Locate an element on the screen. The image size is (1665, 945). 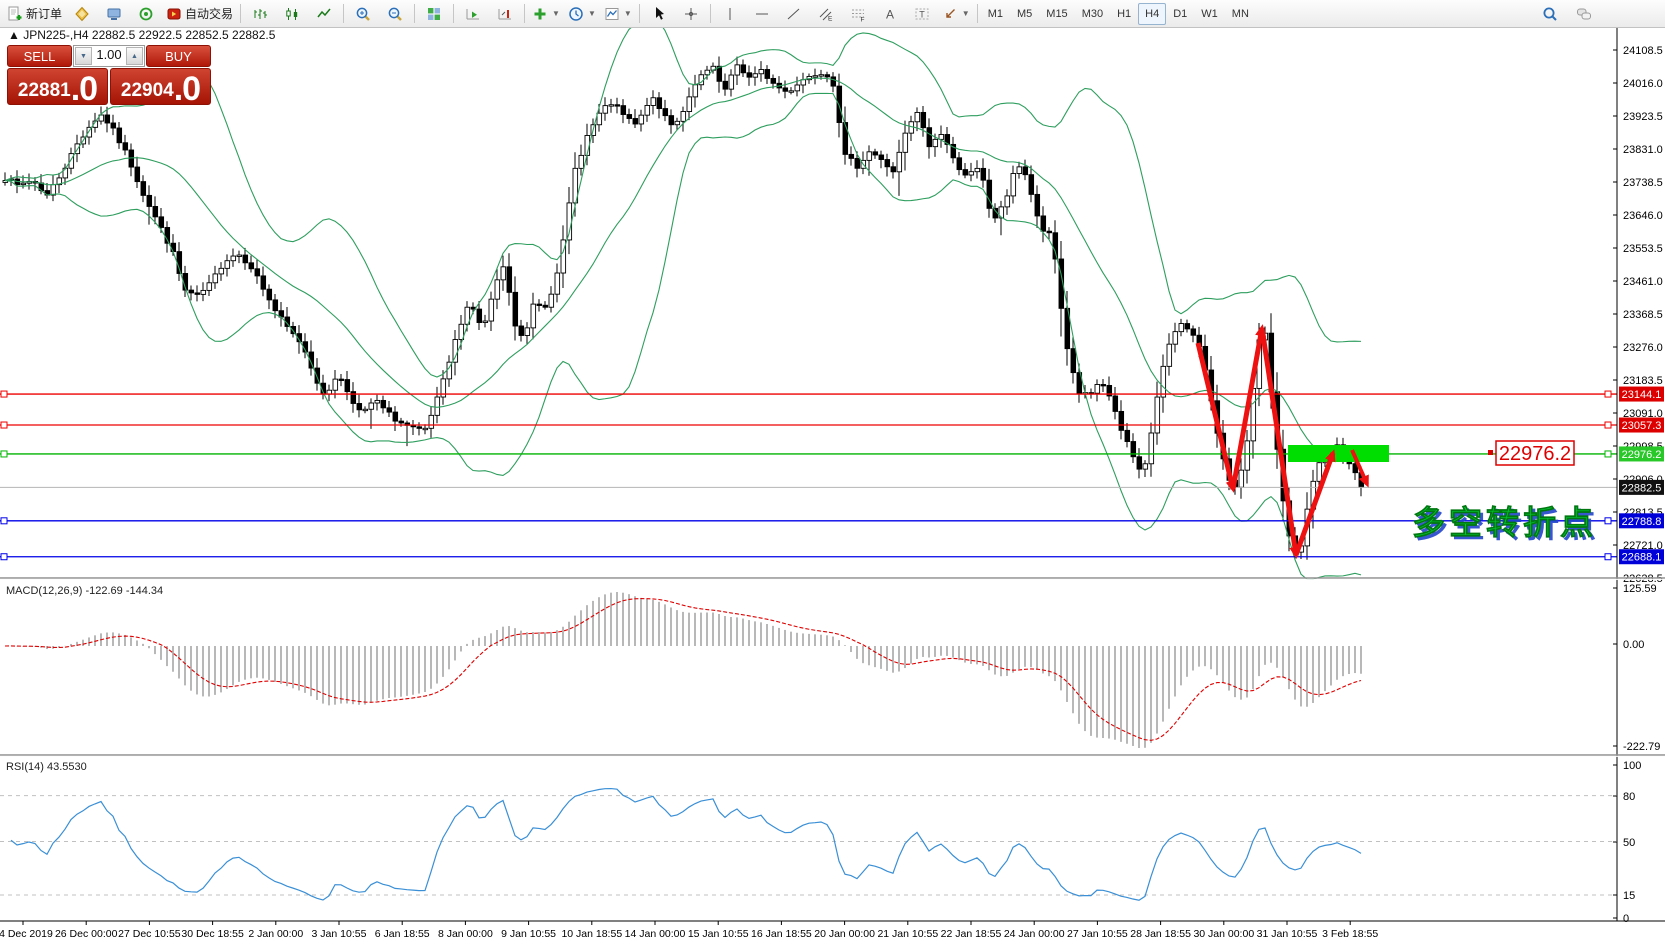
timeframe-button-m5: M5 is located at coordinates (1025, 13).